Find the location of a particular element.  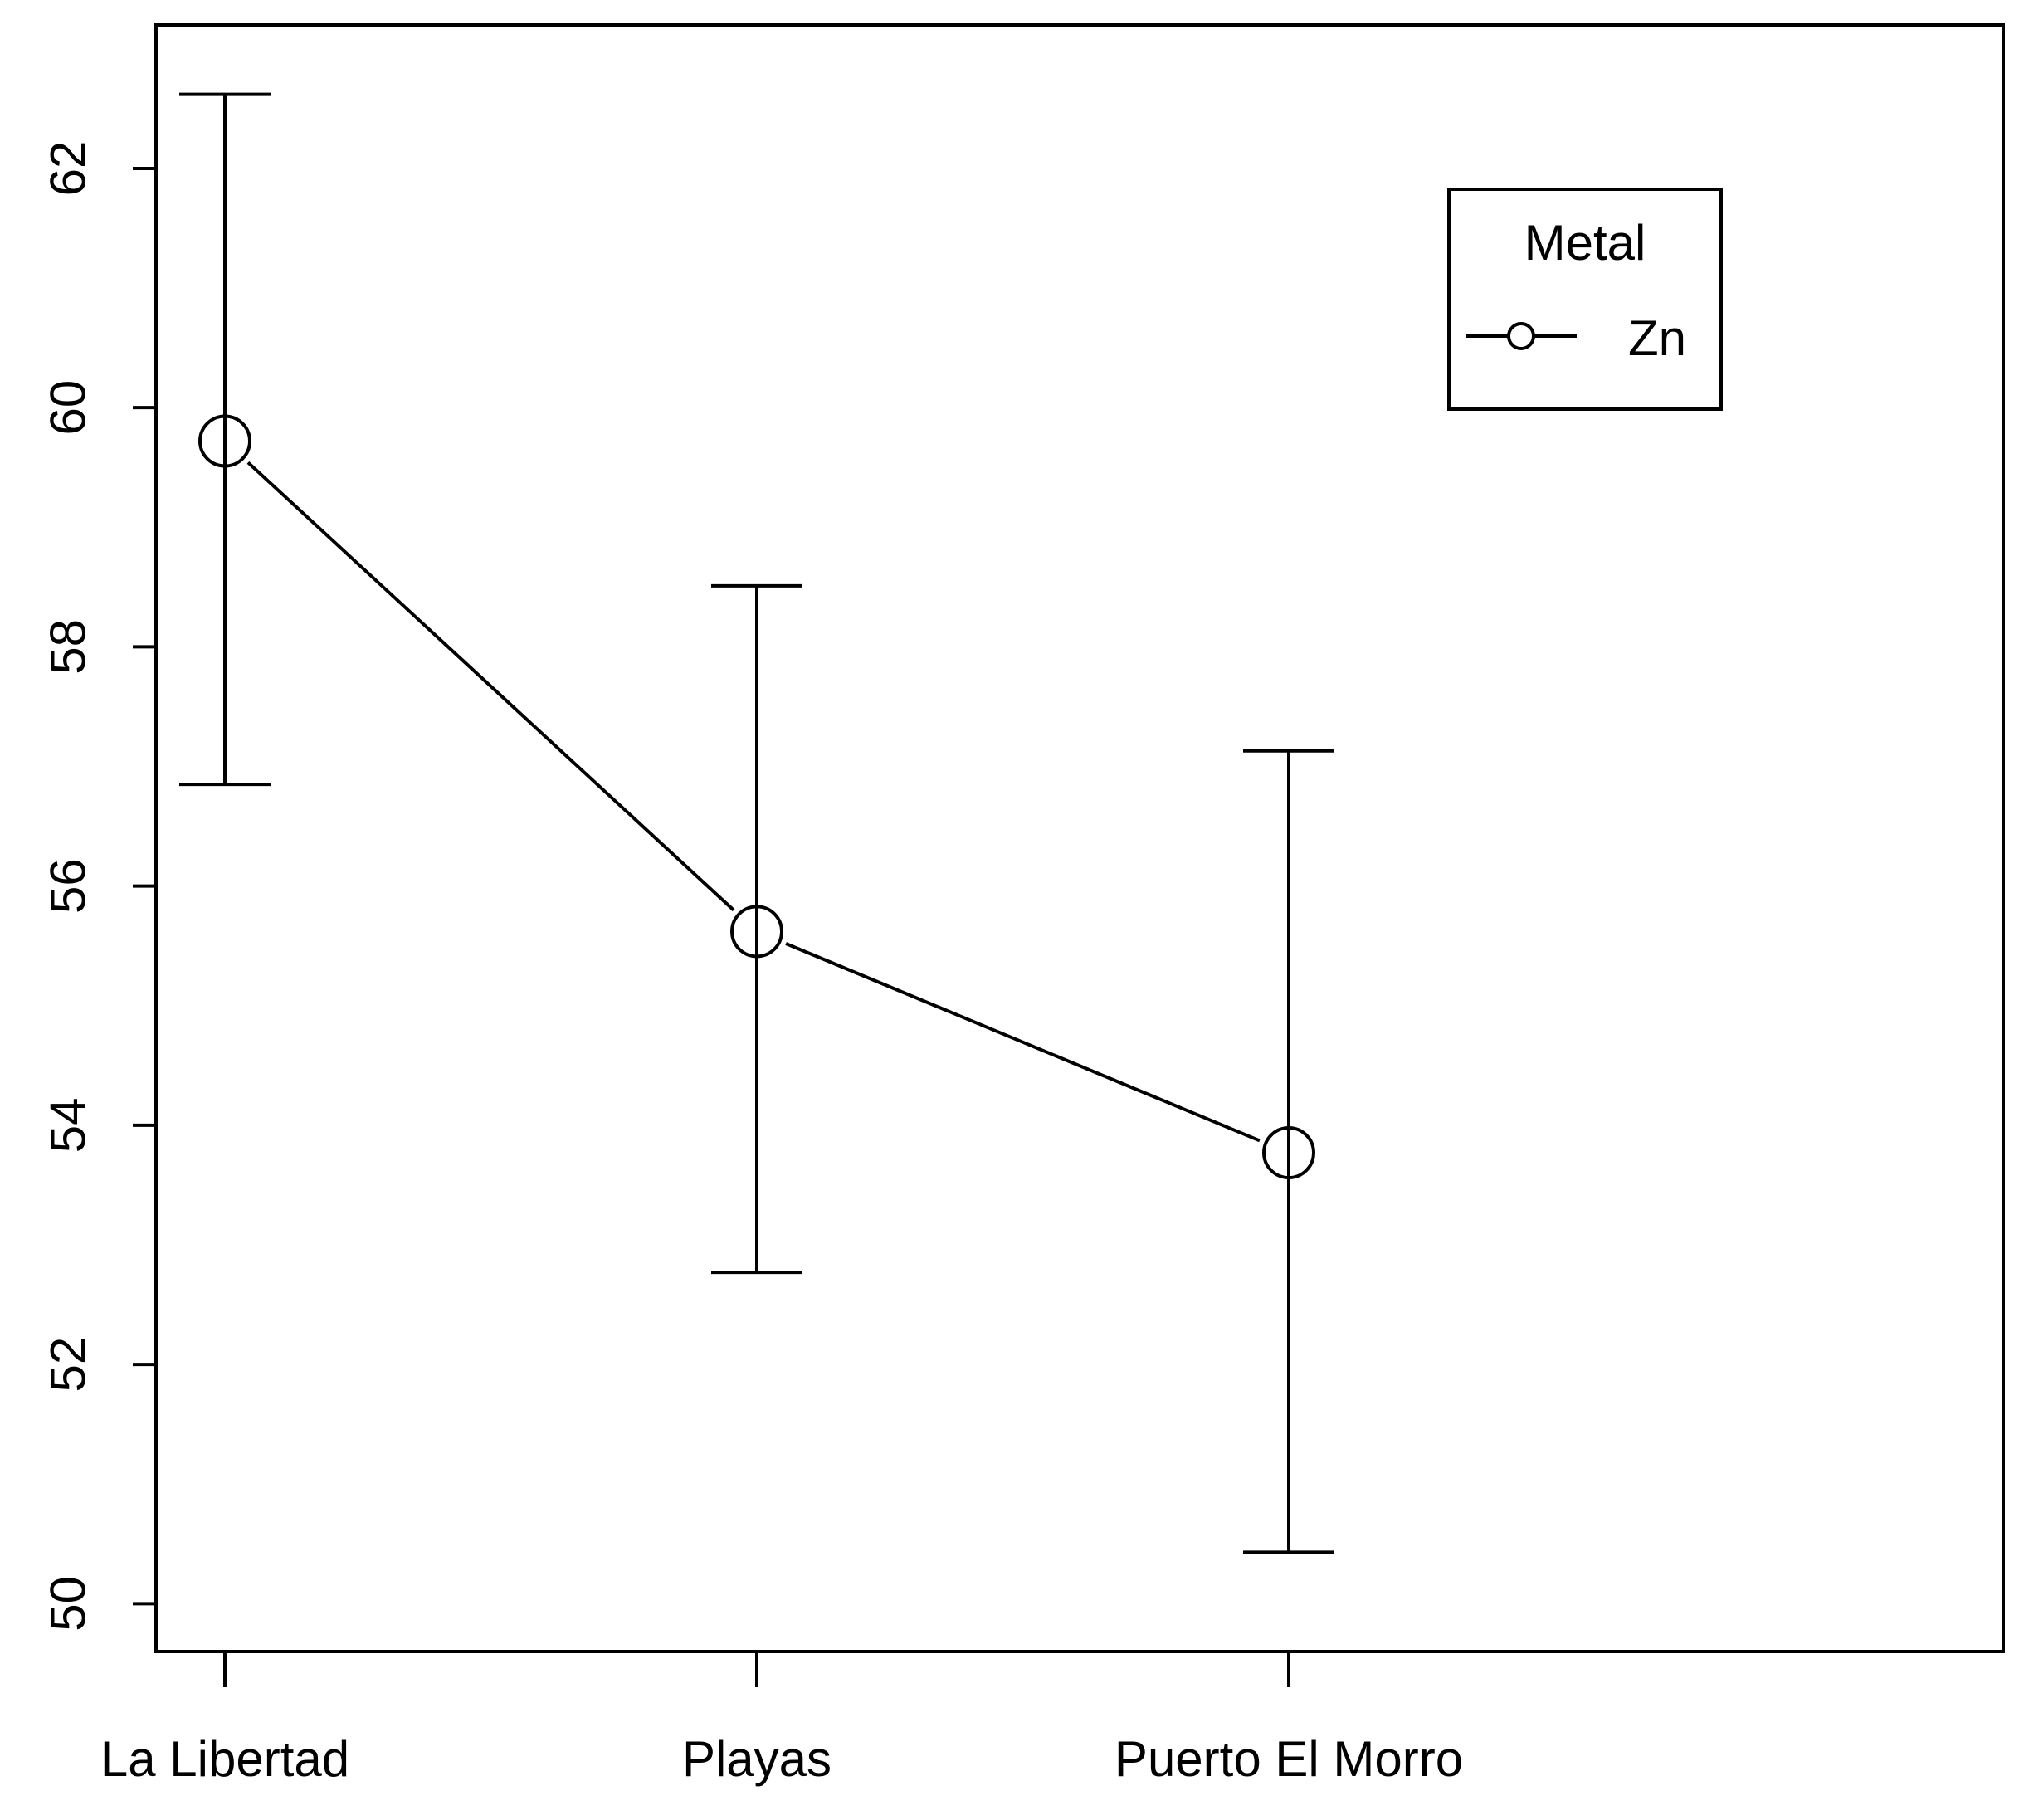

x-tick-label-2: Puerto El Morro is located at coordinates (1288, 1759).